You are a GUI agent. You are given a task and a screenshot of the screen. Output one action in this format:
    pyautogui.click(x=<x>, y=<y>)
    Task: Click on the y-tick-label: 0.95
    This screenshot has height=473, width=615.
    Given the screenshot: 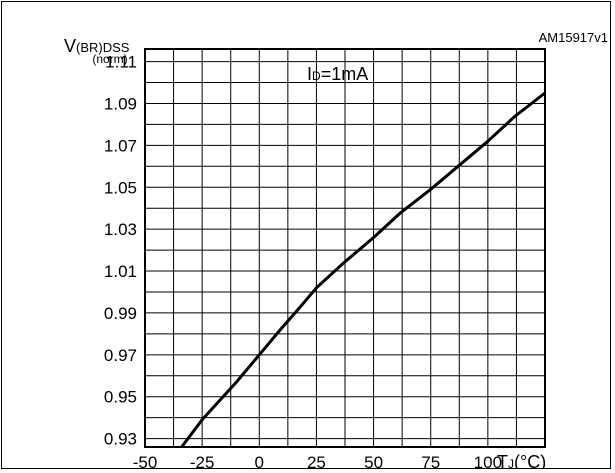 What is the action you would take?
    pyautogui.click(x=120, y=397)
    